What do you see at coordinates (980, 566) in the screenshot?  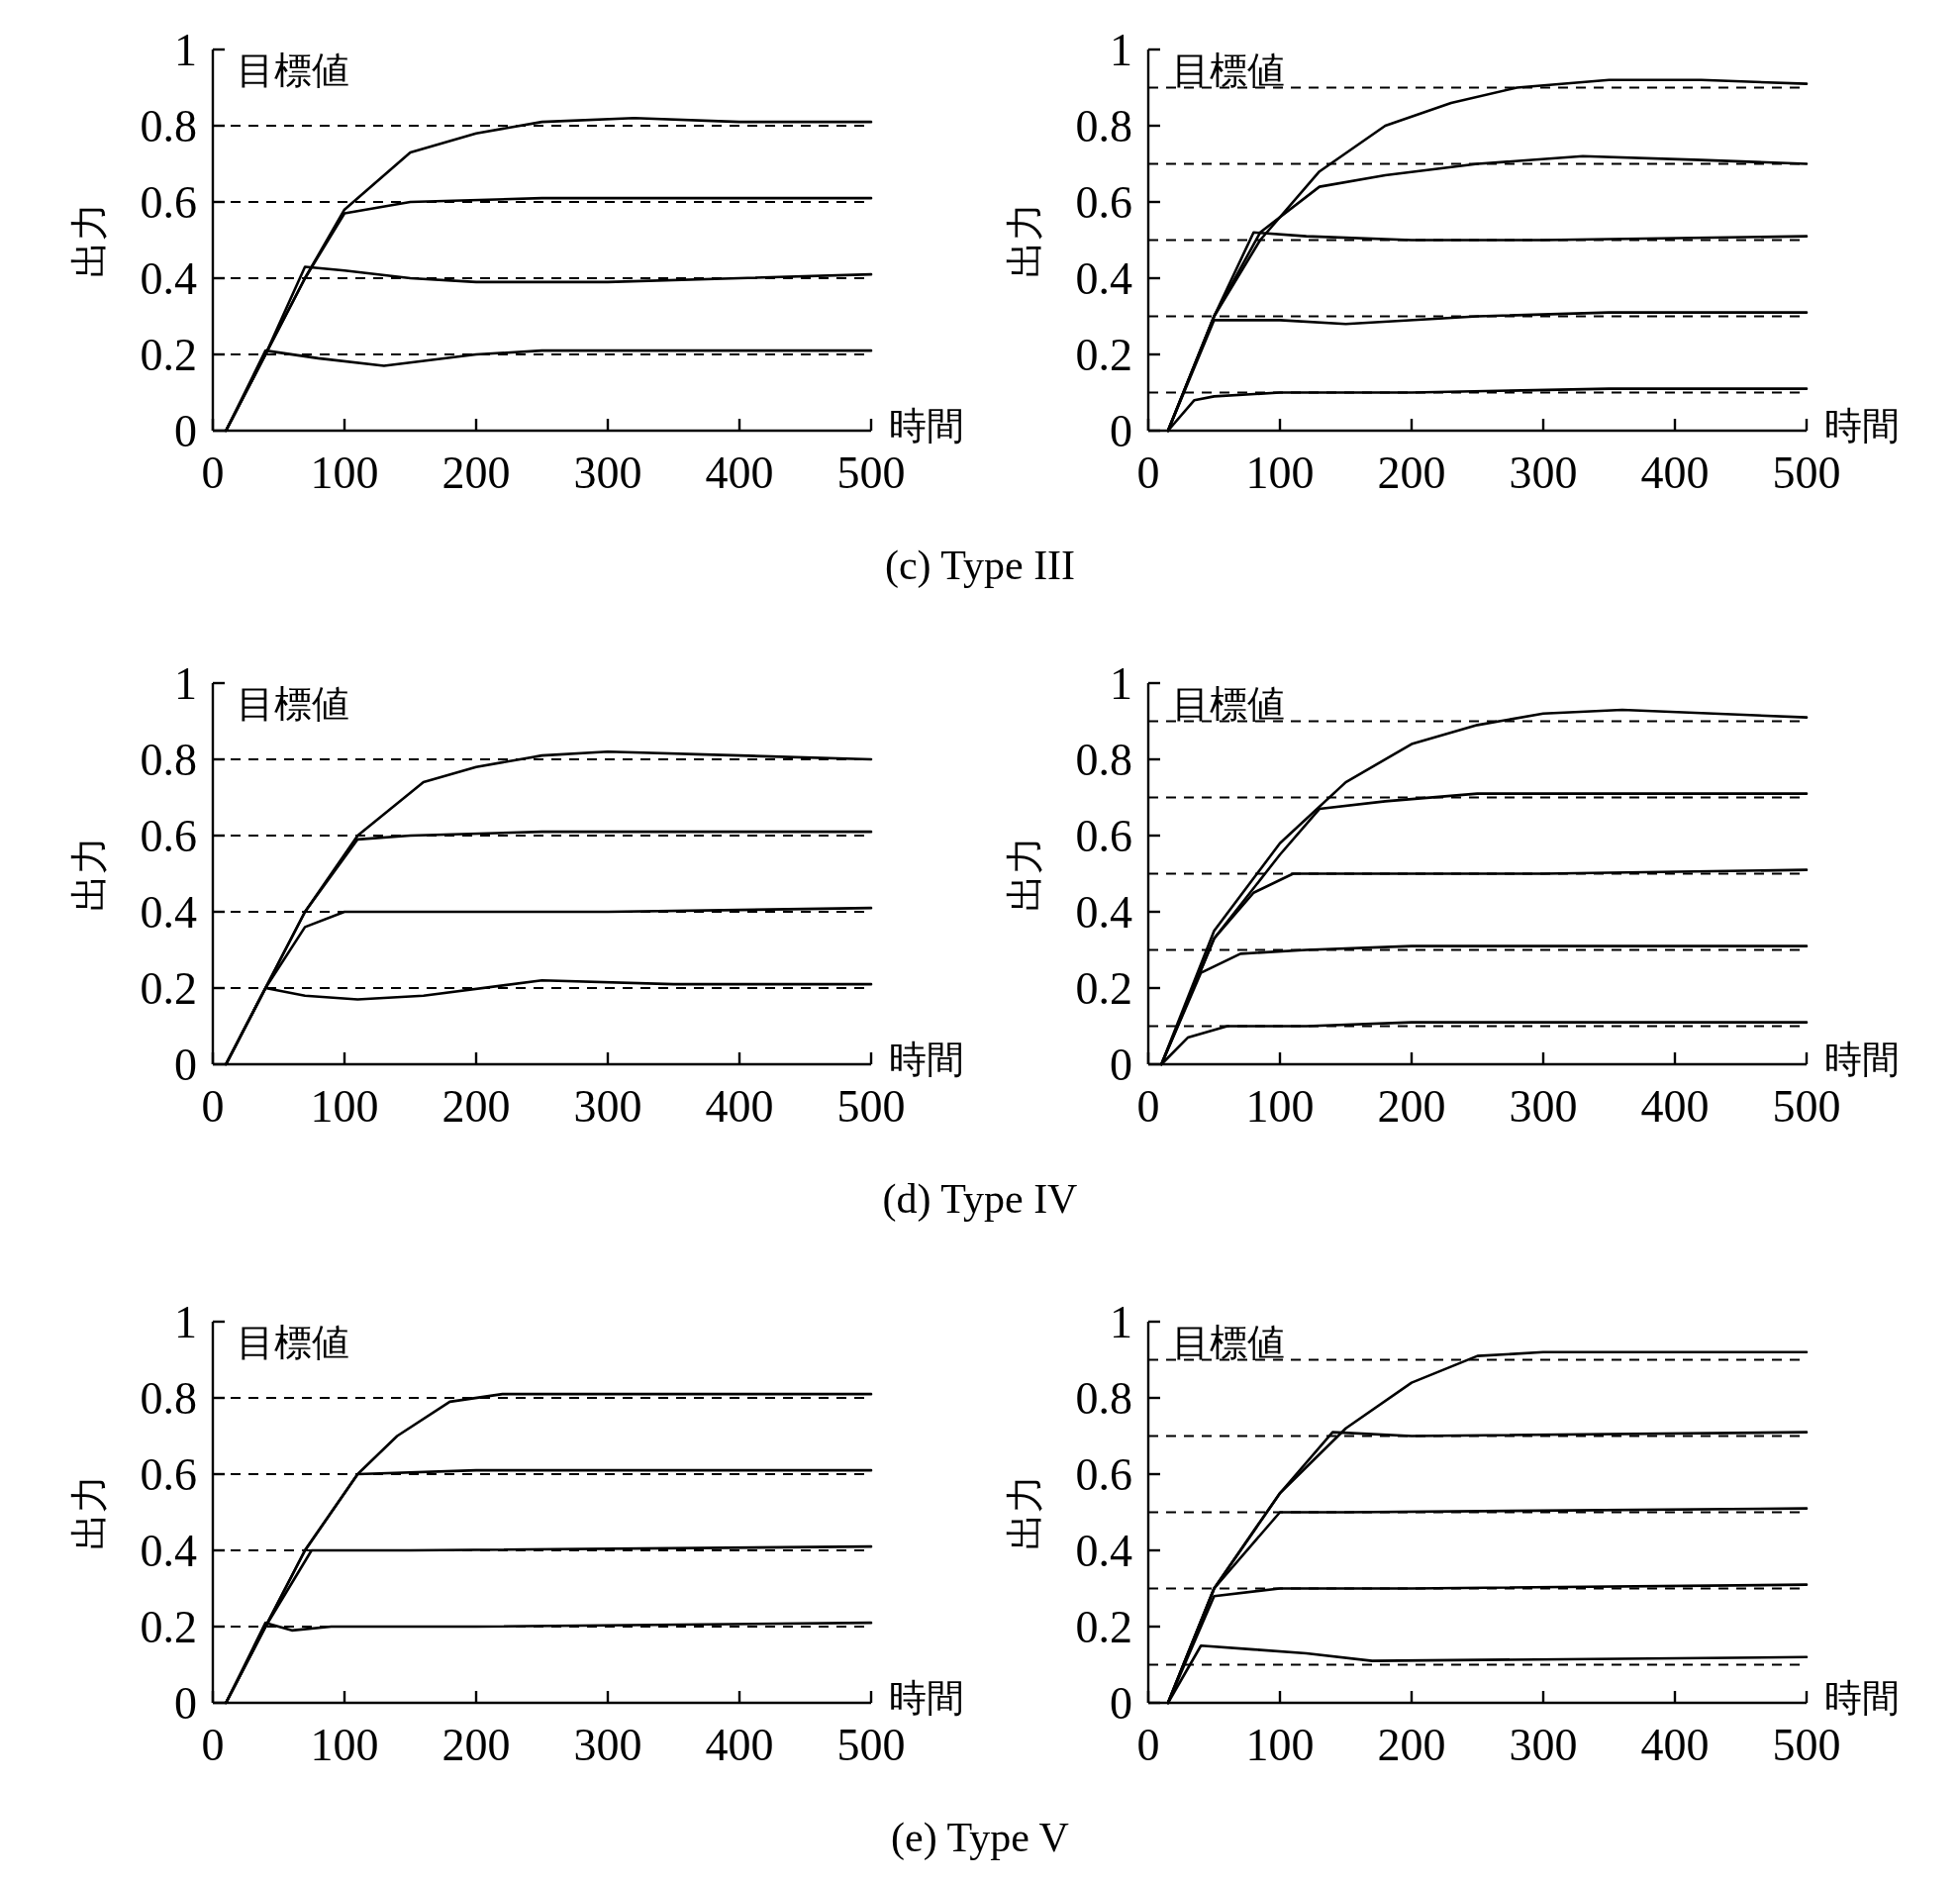 I see `text: (c) Type III` at bounding box center [980, 566].